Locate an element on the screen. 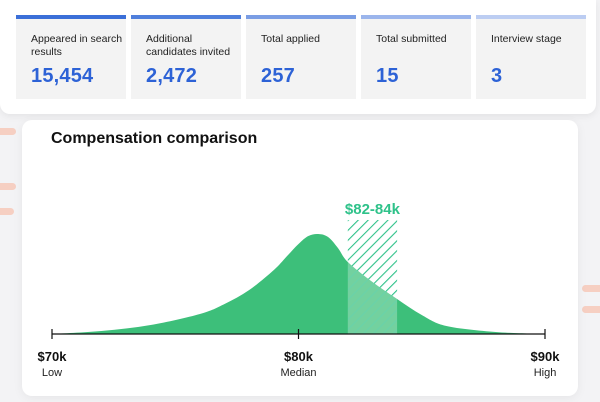 The image size is (600, 402). x-tick-label: $80k is located at coordinates (299, 356).